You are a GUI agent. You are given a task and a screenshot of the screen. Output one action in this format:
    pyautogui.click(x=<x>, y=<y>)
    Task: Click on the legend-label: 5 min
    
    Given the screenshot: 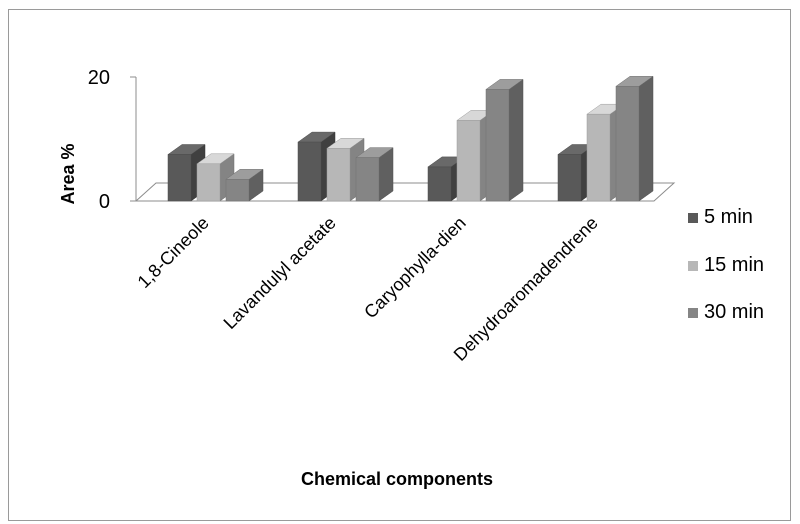 What is the action you would take?
    pyautogui.click(x=728, y=217)
    